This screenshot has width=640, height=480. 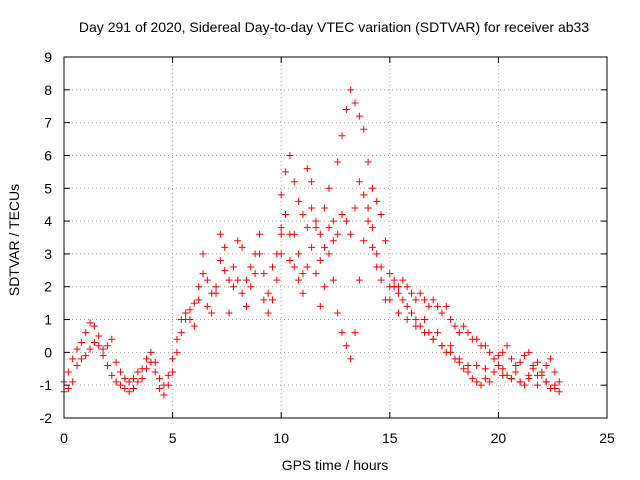 I want to click on y-tick-label: 8, so click(x=48, y=90).